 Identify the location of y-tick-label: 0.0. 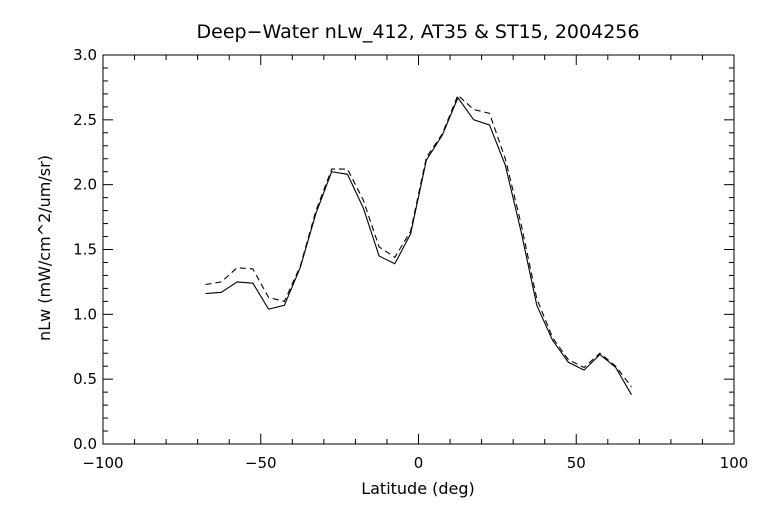
(85, 444).